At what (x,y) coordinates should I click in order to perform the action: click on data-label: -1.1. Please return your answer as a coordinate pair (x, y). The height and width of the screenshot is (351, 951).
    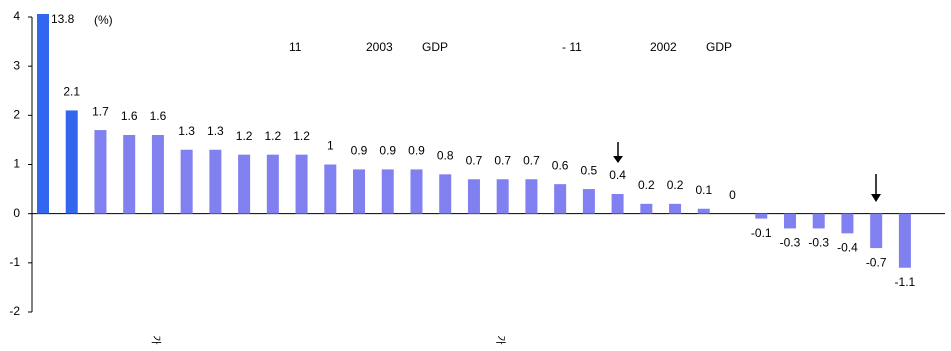
    Looking at the image, I should click on (905, 282).